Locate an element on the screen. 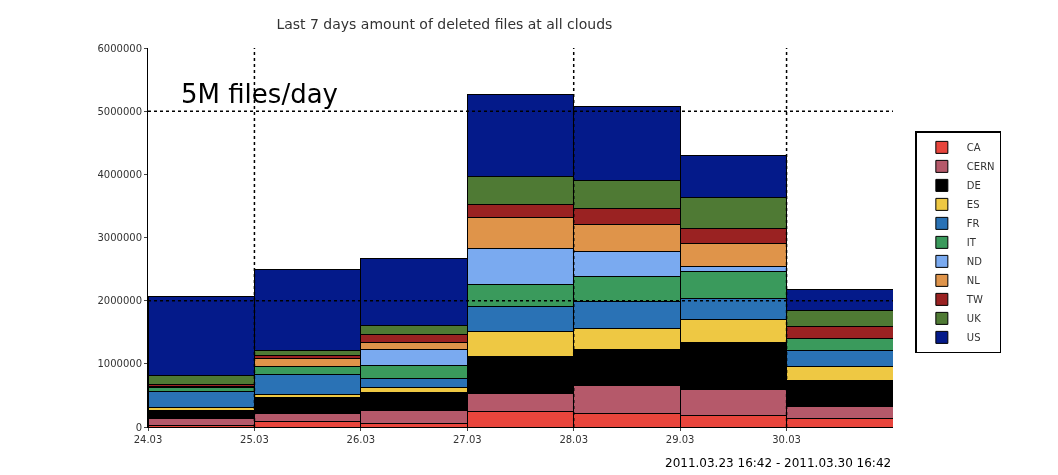  y-tick-label: 2000000 is located at coordinates (119, 301).